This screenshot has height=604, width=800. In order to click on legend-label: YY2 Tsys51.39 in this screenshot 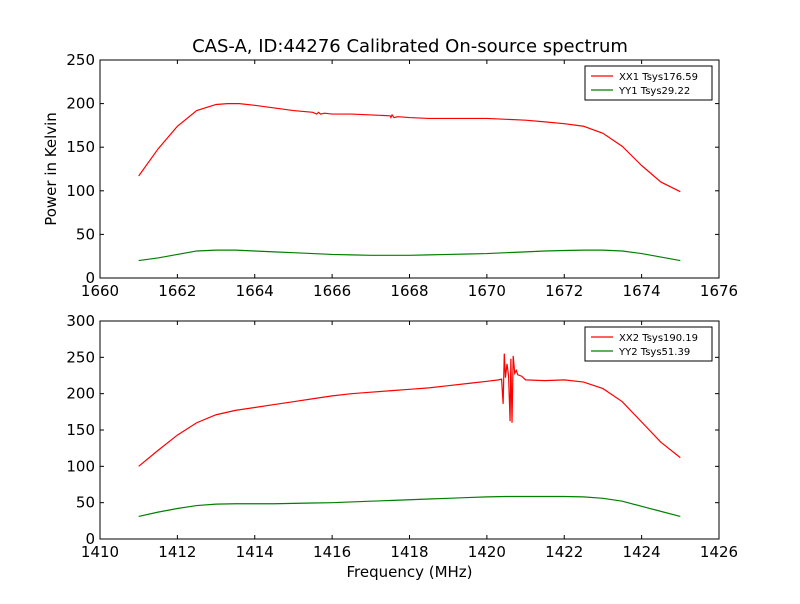, I will do `click(654, 352)`.